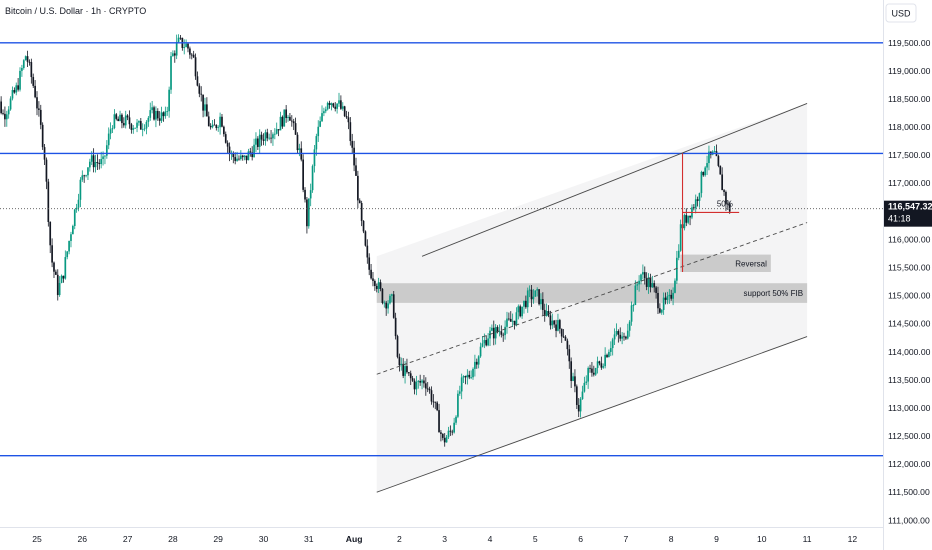 This screenshot has height=550, width=932. What do you see at coordinates (909, 268) in the screenshot?
I see `y-tick-label: 115,500.00` at bounding box center [909, 268].